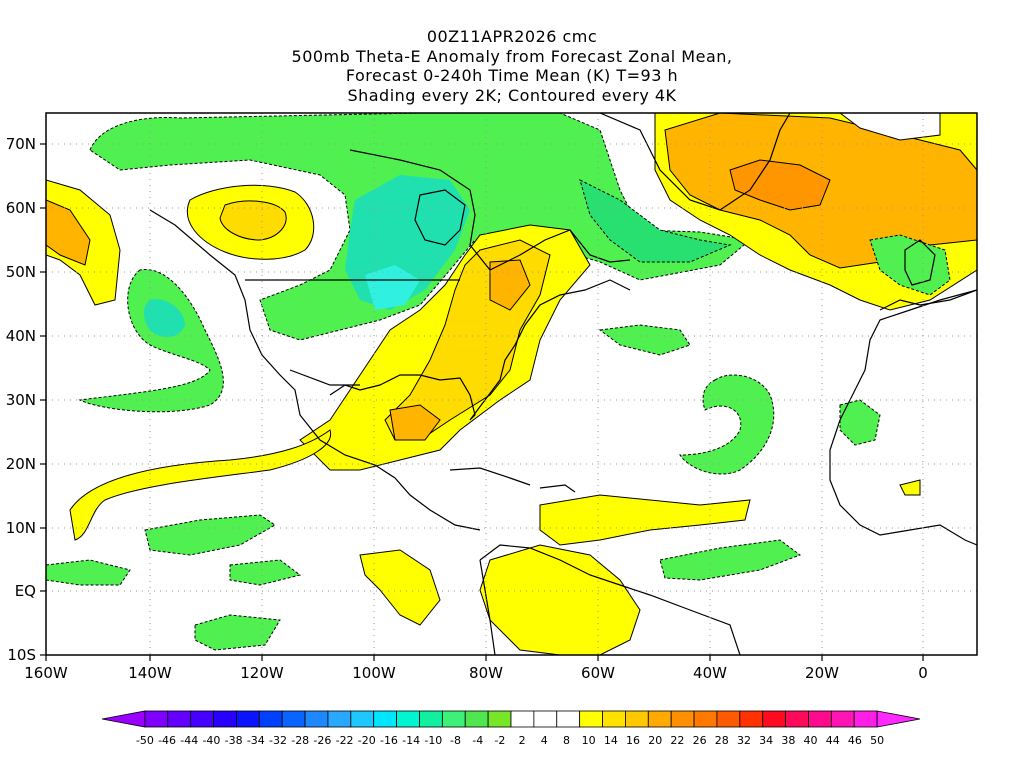 The image size is (1024, 768). What do you see at coordinates (644, 340) in the screenshot?
I see `shade-green-atl2` at bounding box center [644, 340].